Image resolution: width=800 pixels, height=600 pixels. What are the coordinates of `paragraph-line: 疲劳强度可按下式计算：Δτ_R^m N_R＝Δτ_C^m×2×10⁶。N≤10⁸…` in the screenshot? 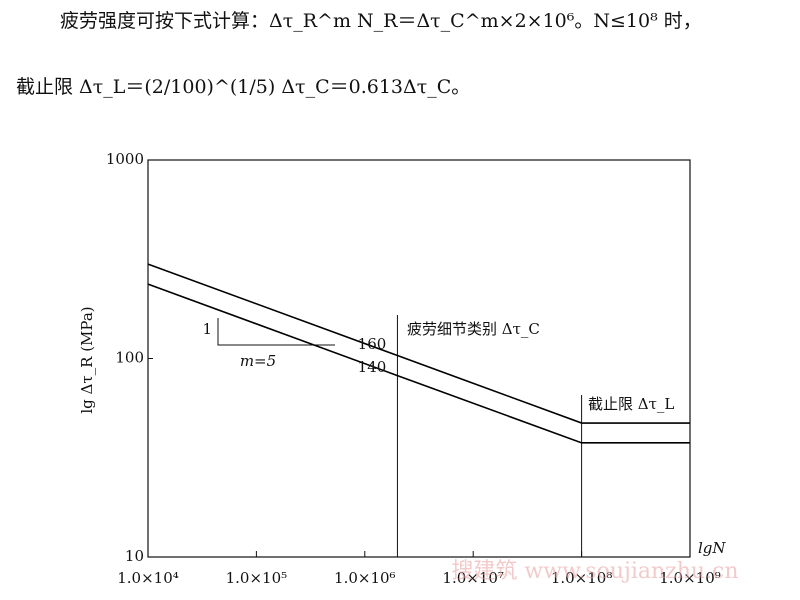 It's located at (381, 21).